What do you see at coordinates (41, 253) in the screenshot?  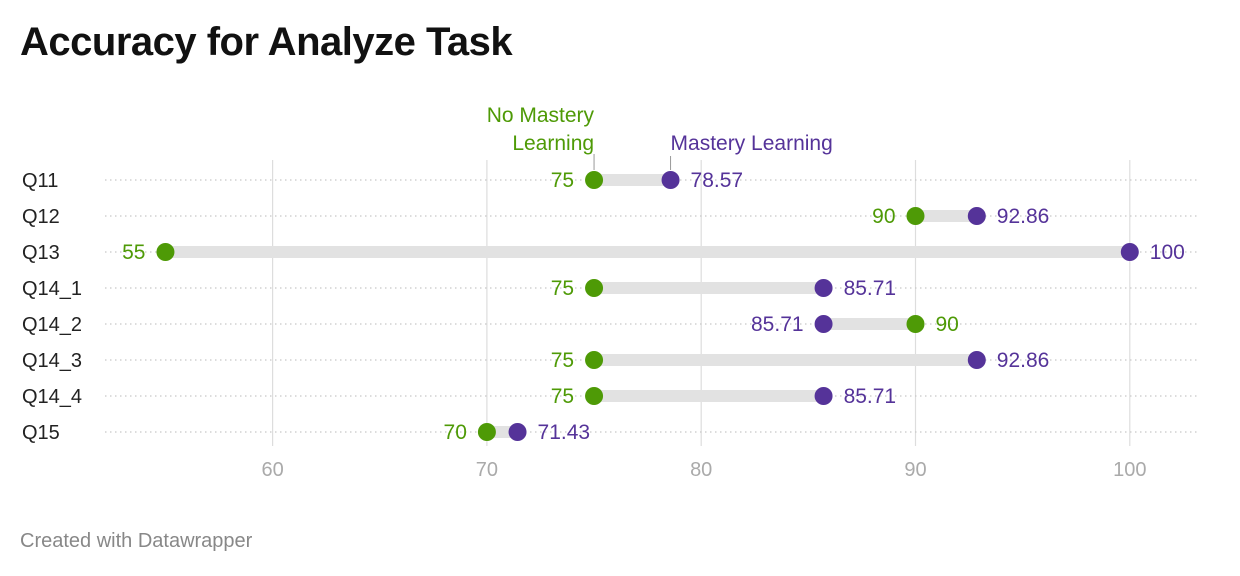 I see `category-label: Q13` at bounding box center [41, 253].